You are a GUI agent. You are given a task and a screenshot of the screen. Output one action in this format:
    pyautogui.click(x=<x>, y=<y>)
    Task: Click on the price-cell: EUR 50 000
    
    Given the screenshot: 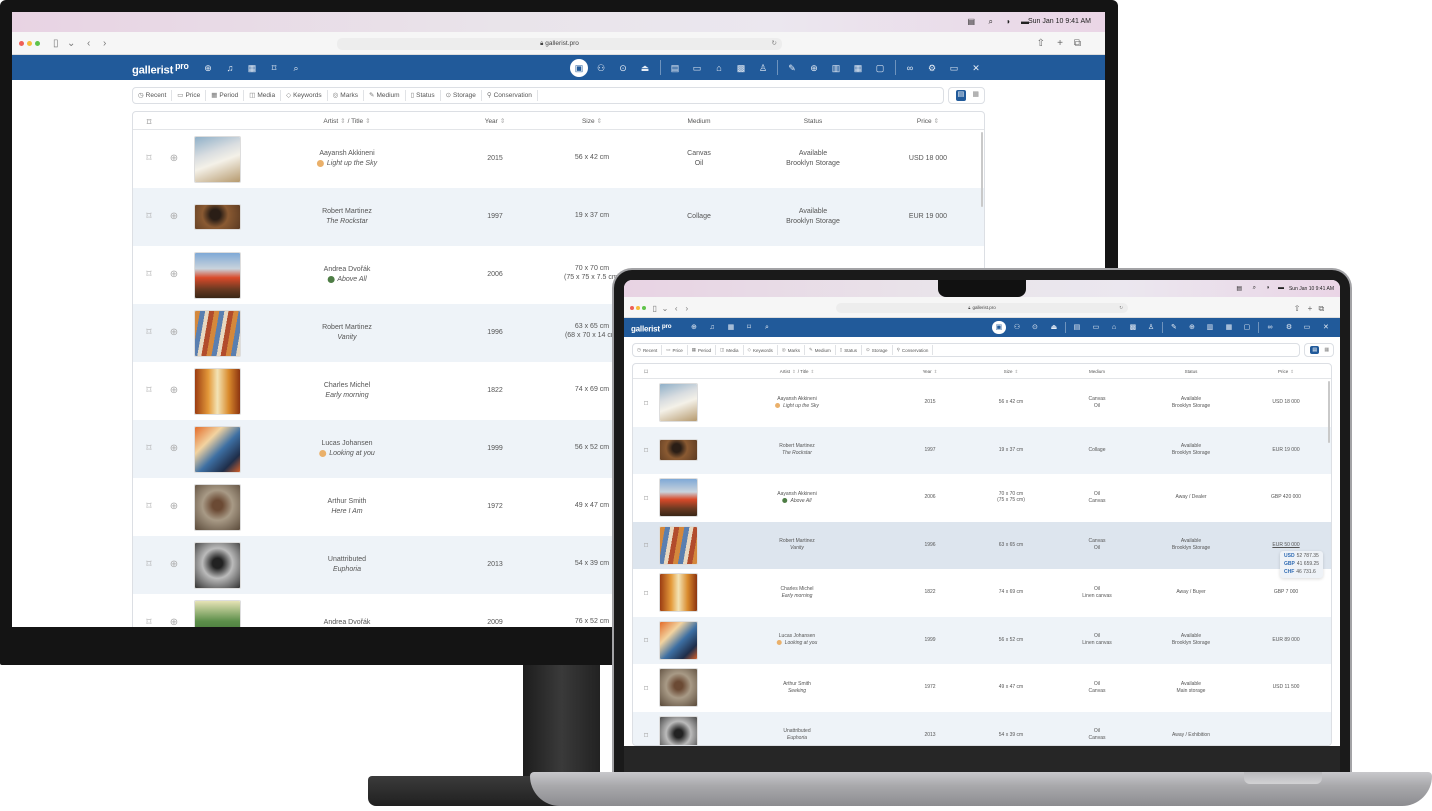 What is the action you would take?
    pyautogui.click(x=1286, y=544)
    